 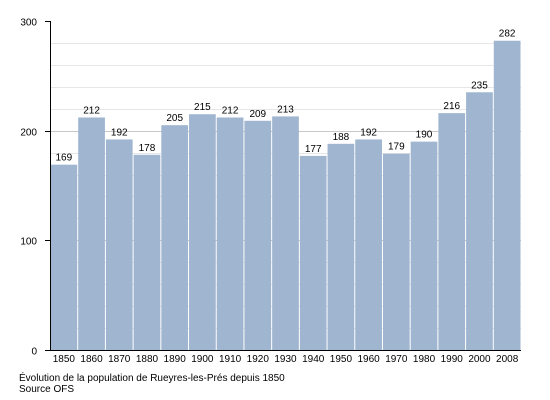 I want to click on x-tick-label-1910: 1910, so click(x=230, y=359).